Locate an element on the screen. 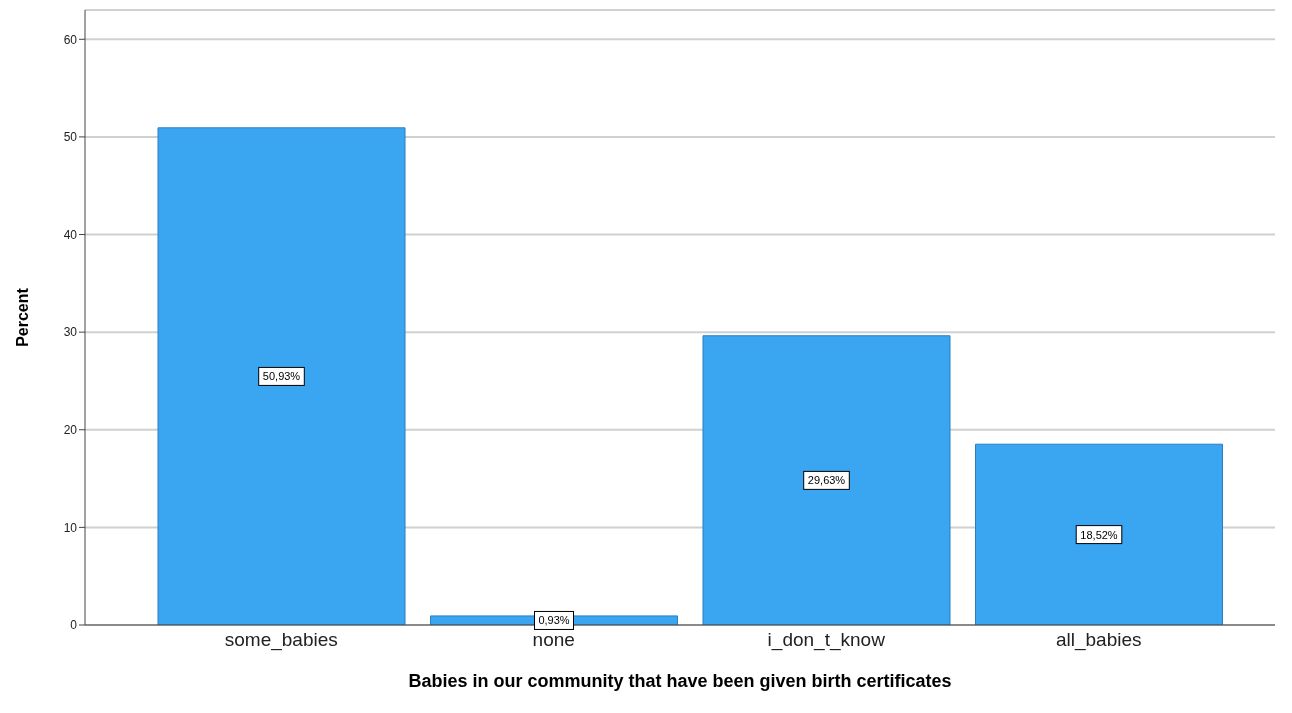  y-tick-label: 10 is located at coordinates (70, 527).